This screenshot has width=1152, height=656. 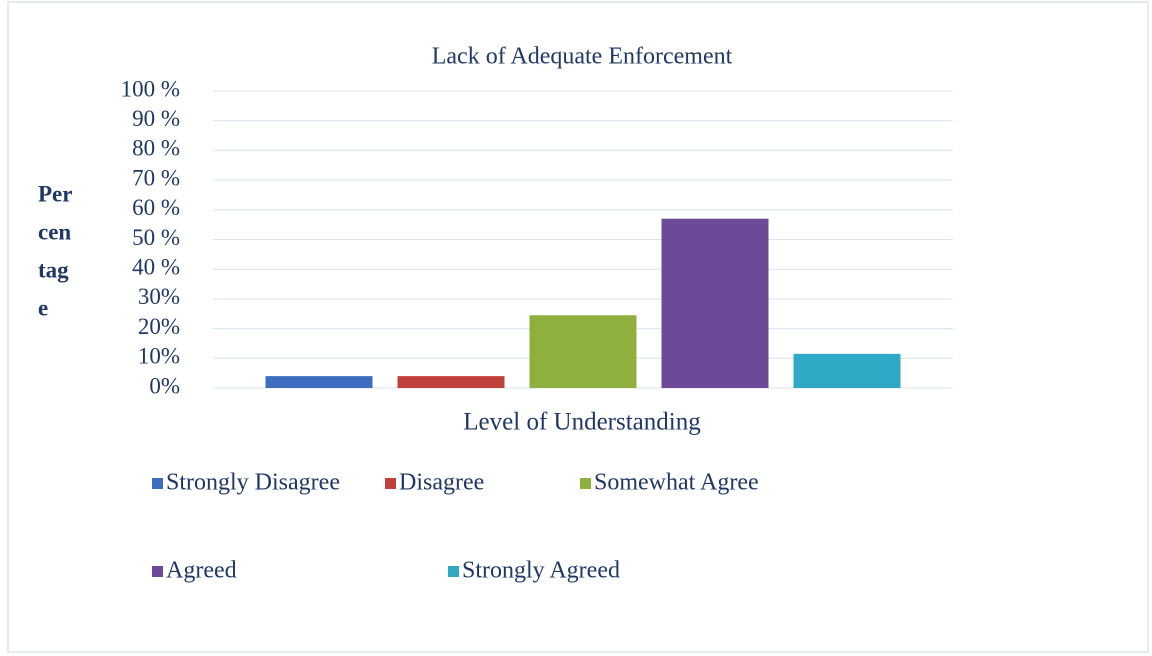 What do you see at coordinates (156, 237) in the screenshot?
I see `y-tick-label: 50 %` at bounding box center [156, 237].